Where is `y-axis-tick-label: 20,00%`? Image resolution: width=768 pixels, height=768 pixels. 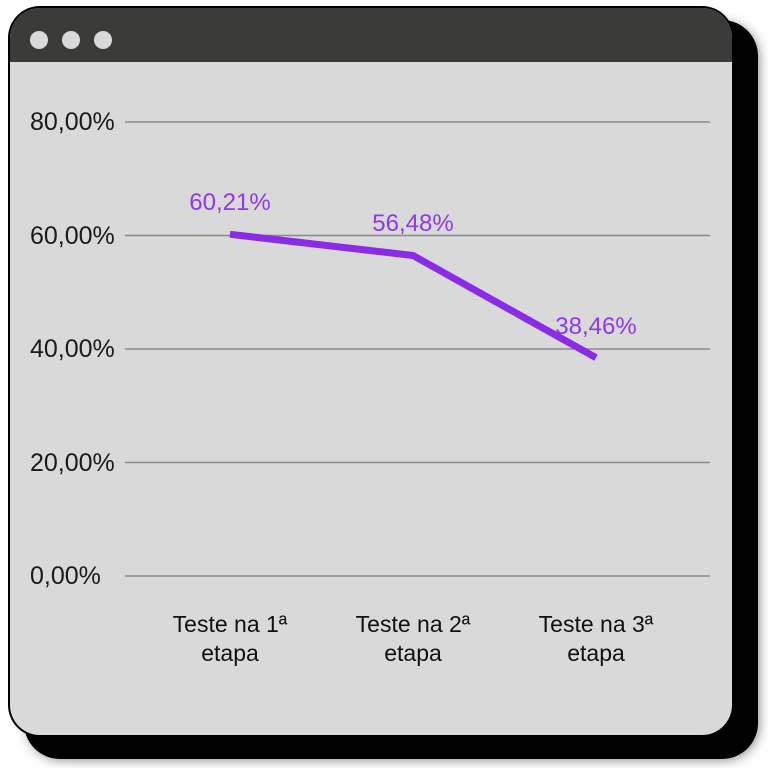
y-axis-tick-label: 20,00% is located at coordinates (72, 462).